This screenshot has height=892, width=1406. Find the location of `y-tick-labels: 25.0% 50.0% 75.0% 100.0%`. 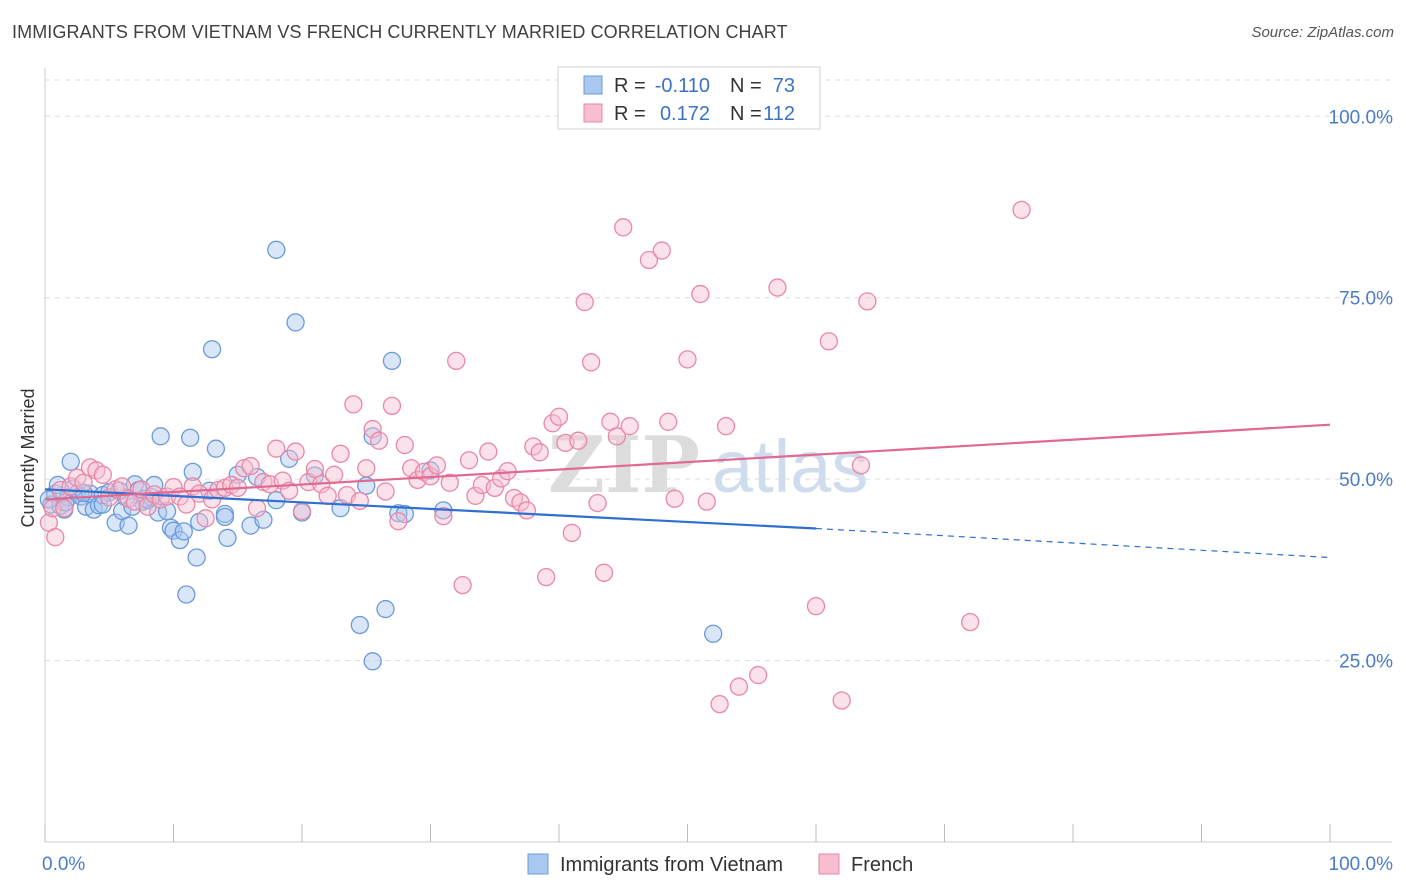

y-tick-labels: 25.0% 50.0% 75.0% 100.0% is located at coordinates (1361, 389).